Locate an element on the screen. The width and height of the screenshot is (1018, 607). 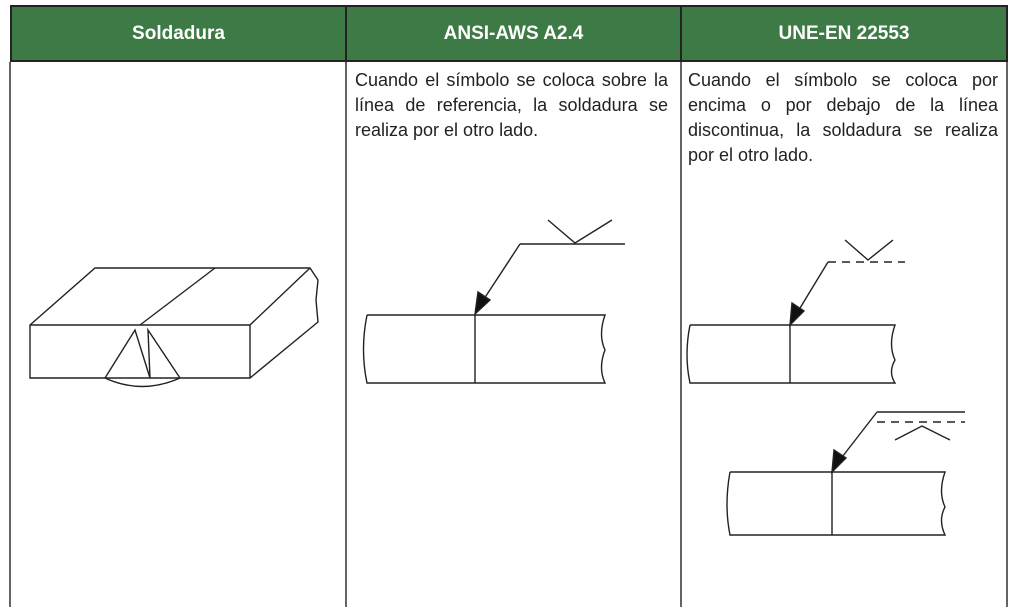
header-cell: UNE-EN 22553 is located at coordinates (844, 33).